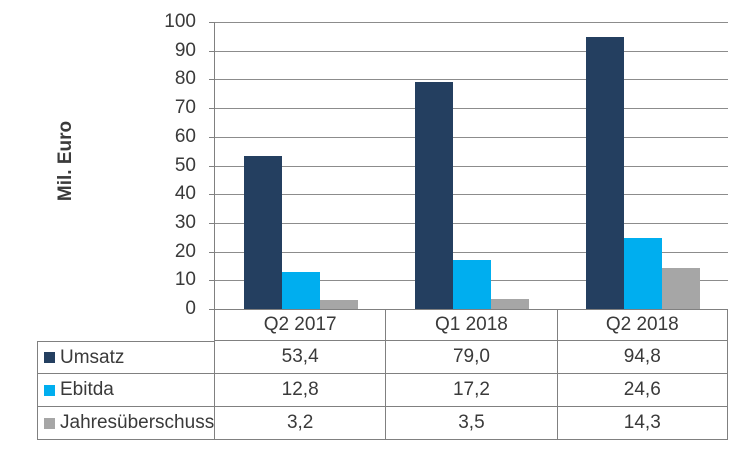 The height and width of the screenshot is (451, 752). What do you see at coordinates (471, 357) in the screenshot?
I see `table-value-umsatz-q1-2018: 79,0` at bounding box center [471, 357].